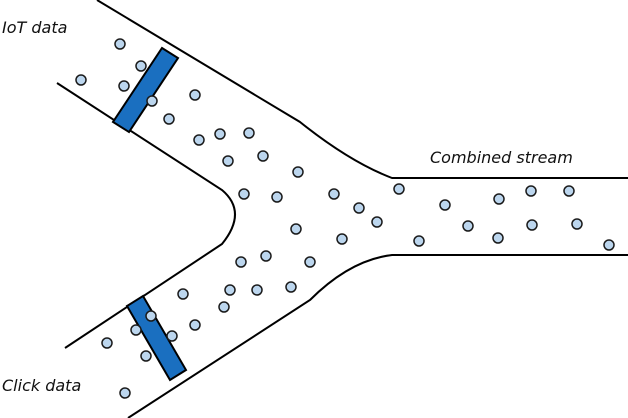  What do you see at coordinates (35, 27) in the screenshot?
I see `iot-data-label: IoT data` at bounding box center [35, 27].